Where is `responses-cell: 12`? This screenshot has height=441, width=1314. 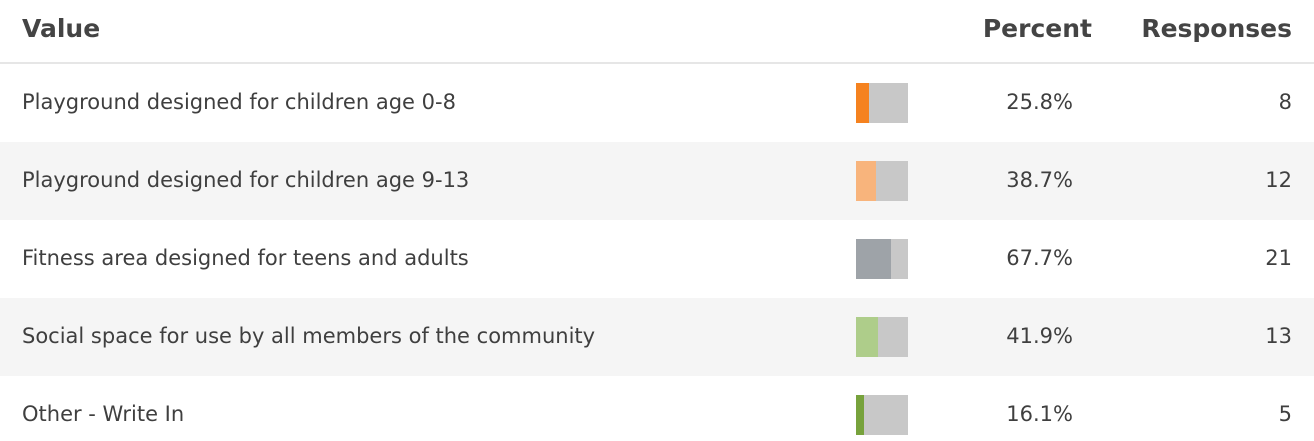
responses-cell: 12 is located at coordinates (1278, 180).